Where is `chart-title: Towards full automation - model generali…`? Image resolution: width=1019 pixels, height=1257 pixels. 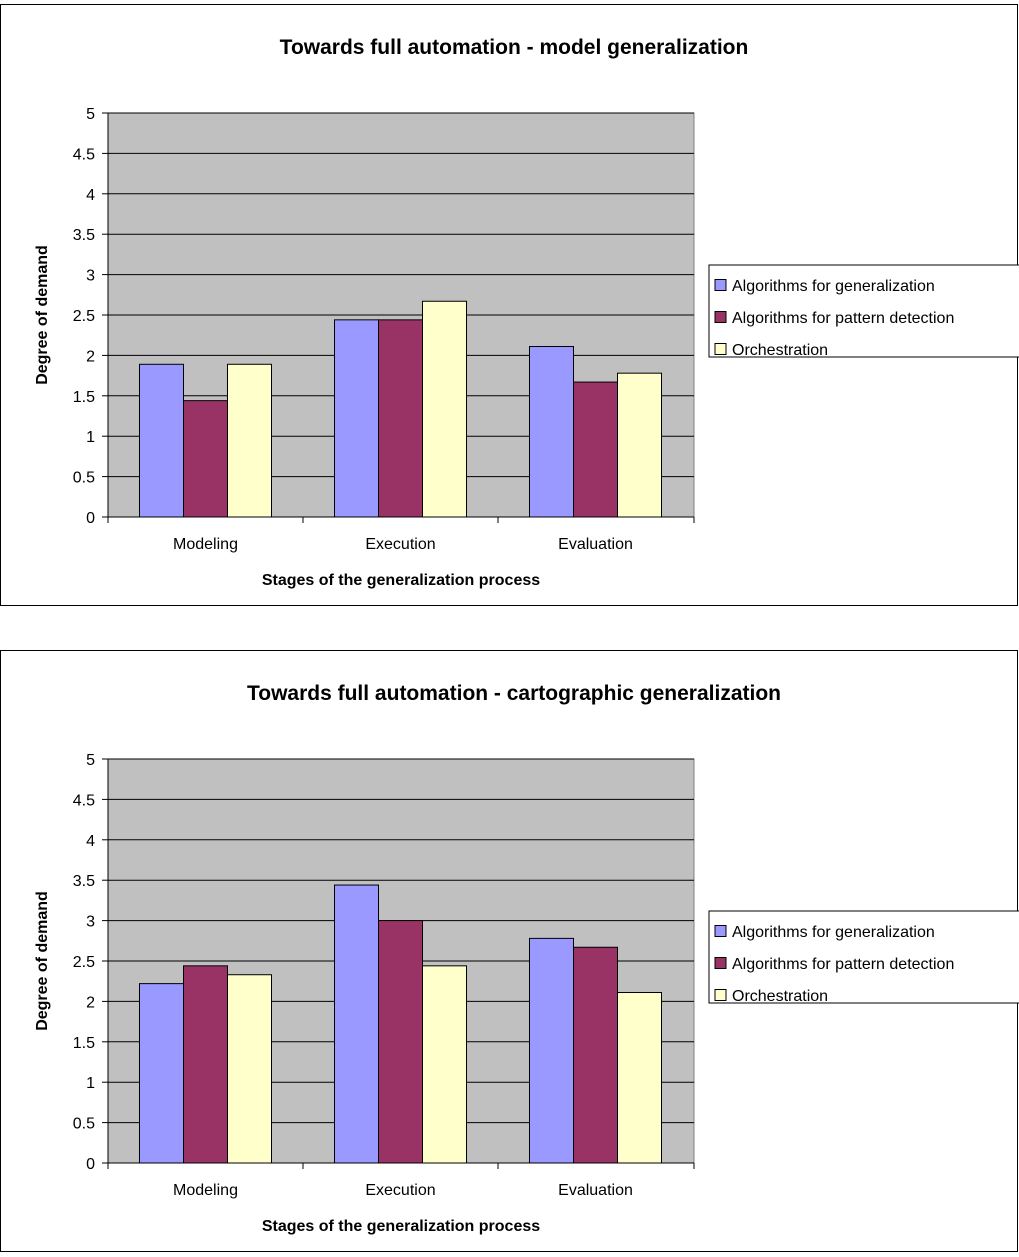 chart-title: Towards full automation - model generali… is located at coordinates (514, 47).